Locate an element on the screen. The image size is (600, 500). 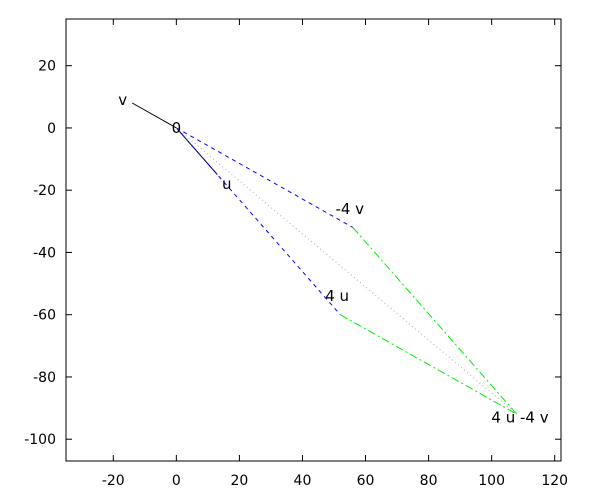
point-label: -4 v is located at coordinates (349, 209).